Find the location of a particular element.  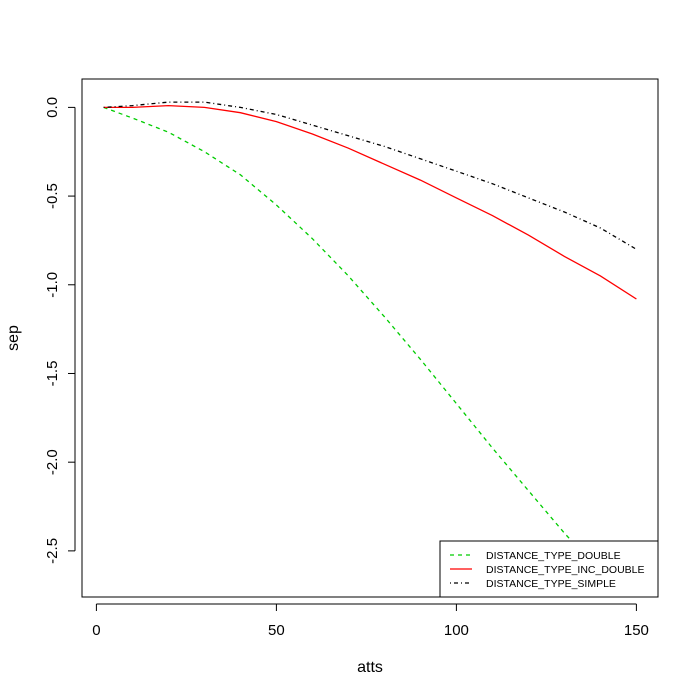

x-tick-label: 150 is located at coordinates (636, 630).